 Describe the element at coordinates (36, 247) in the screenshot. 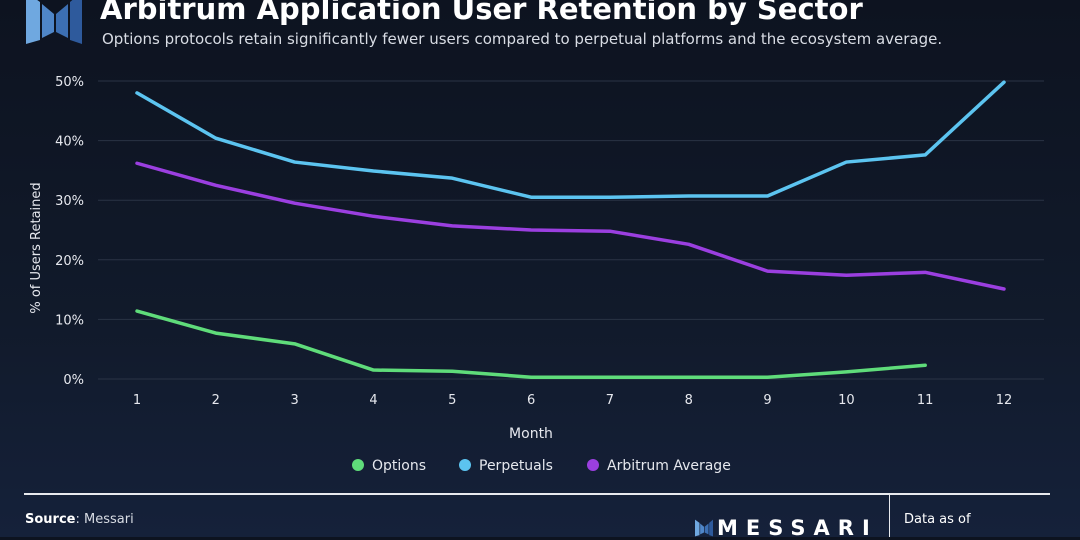

I see `y-axis-title: % of Users Retained` at that location.